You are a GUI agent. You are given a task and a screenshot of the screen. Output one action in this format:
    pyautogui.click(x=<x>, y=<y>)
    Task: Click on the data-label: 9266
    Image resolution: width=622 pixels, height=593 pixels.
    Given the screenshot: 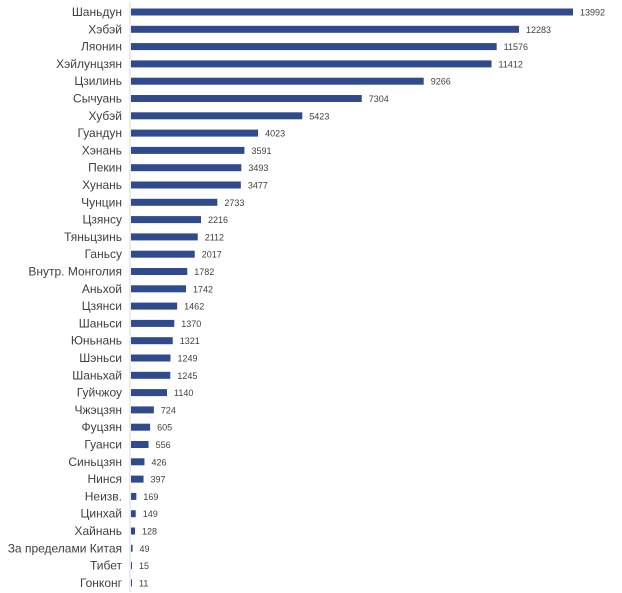 What is the action you would take?
    pyautogui.click(x=441, y=82)
    